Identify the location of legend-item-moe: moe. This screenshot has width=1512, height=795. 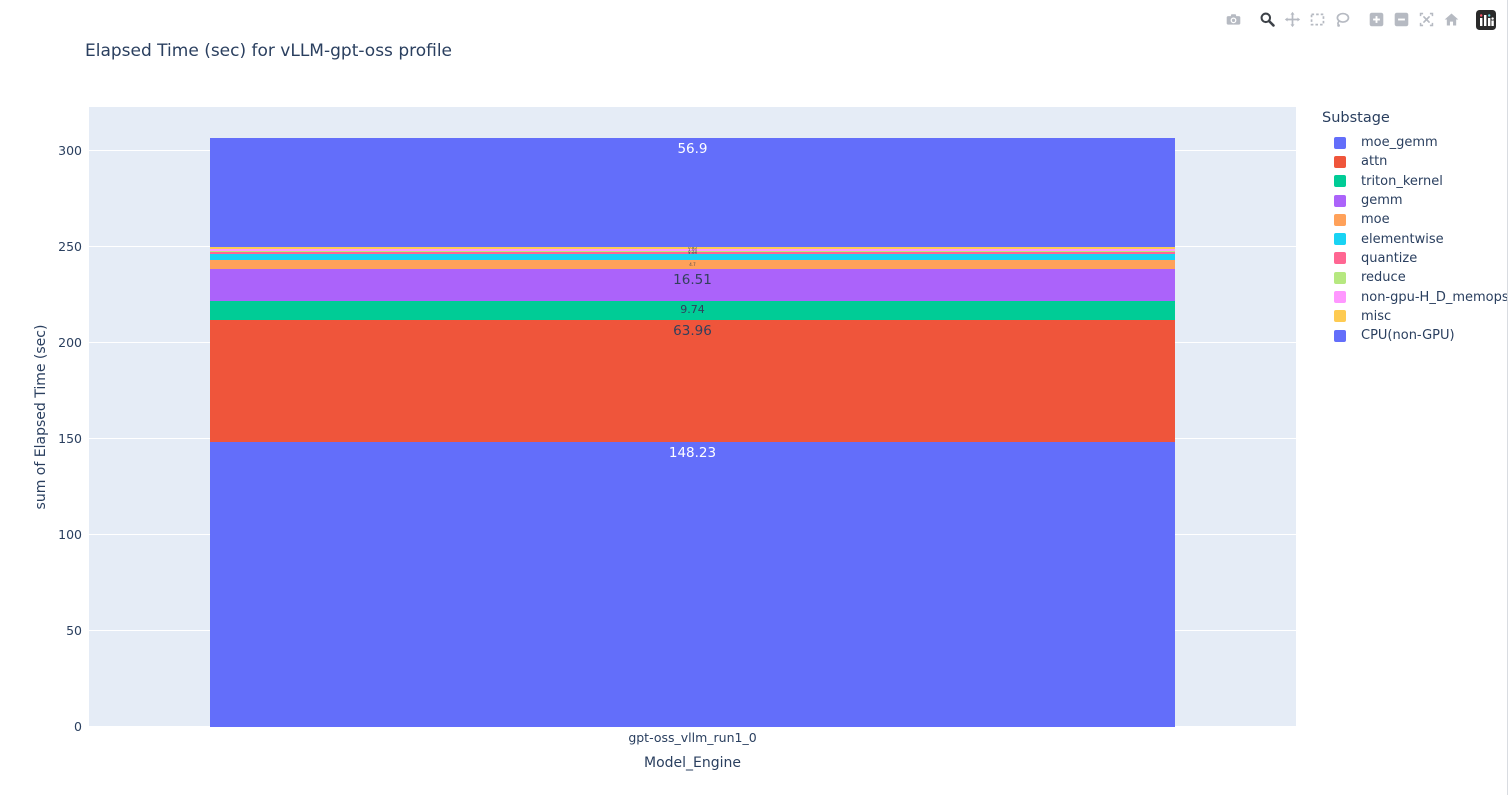
(1415, 219).